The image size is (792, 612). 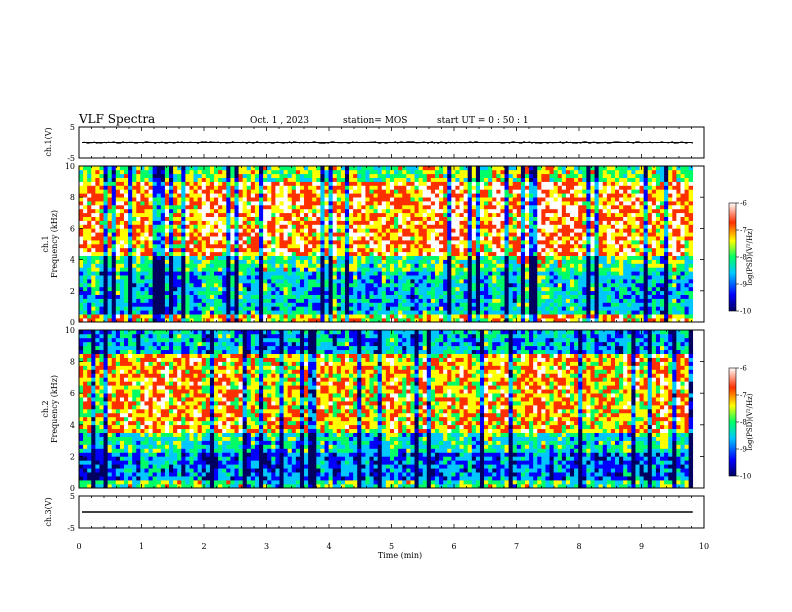 I want to click on ch3-waveform-panel: 5 -5, so click(x=386, y=512).